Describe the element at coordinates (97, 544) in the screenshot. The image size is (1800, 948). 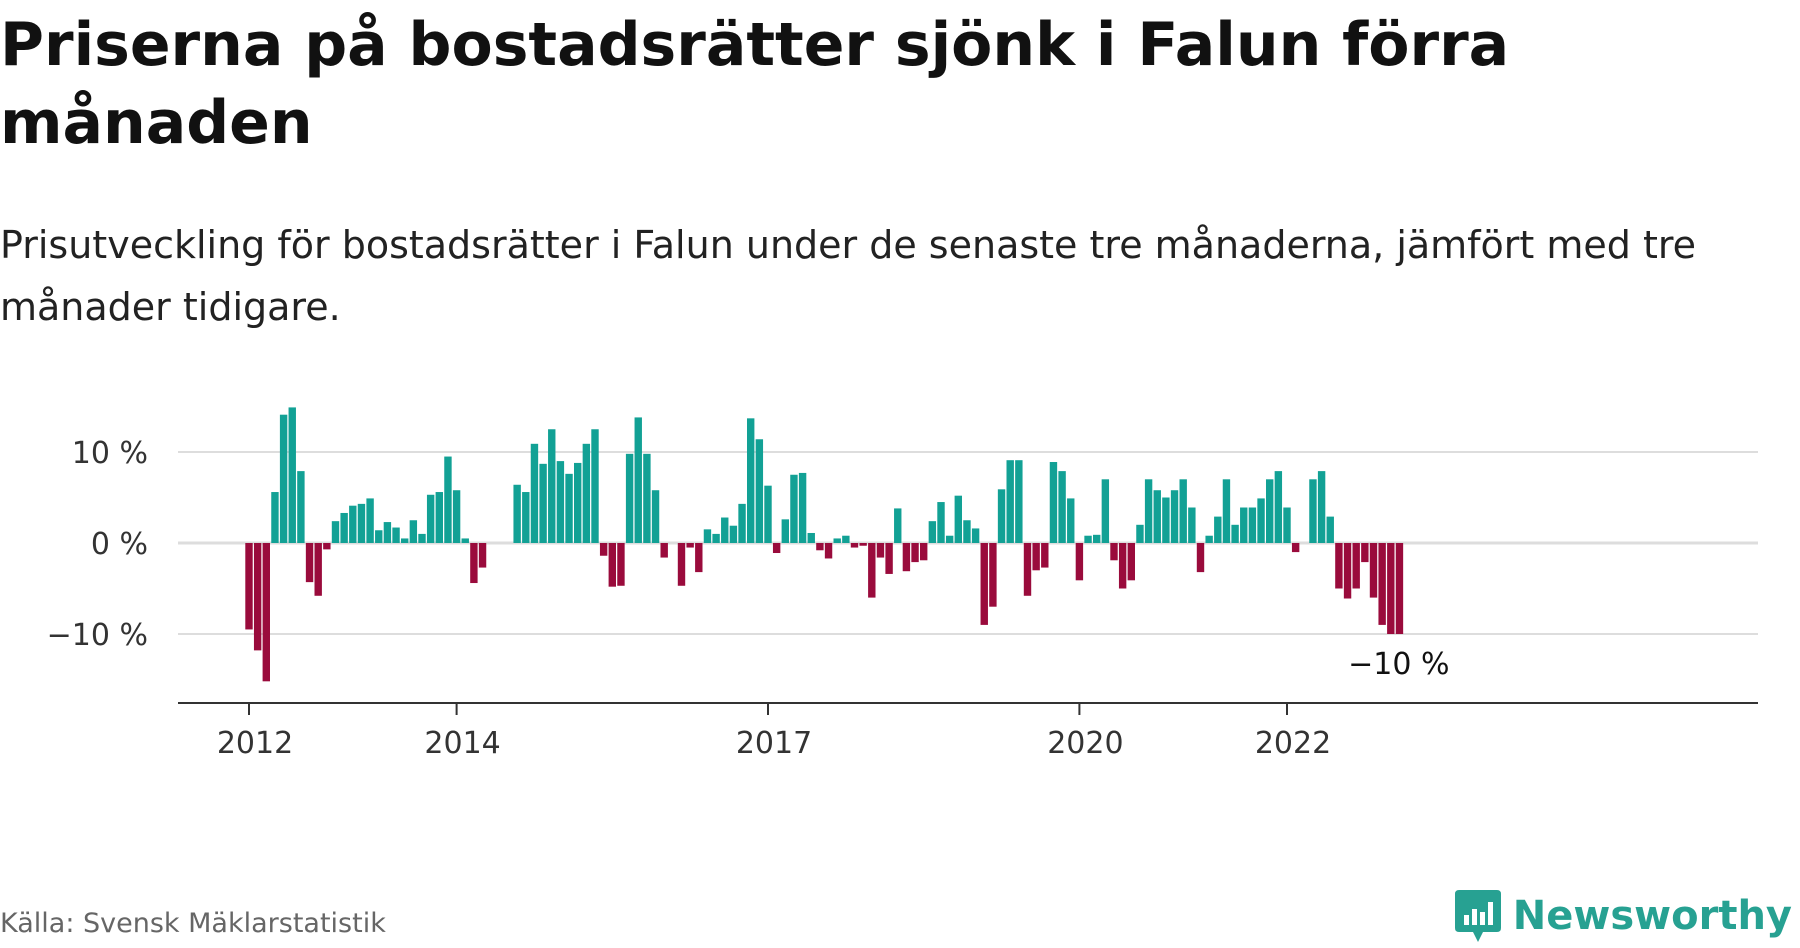
I see `y-axis-labels: 10 % 0 % −10 %` at that location.